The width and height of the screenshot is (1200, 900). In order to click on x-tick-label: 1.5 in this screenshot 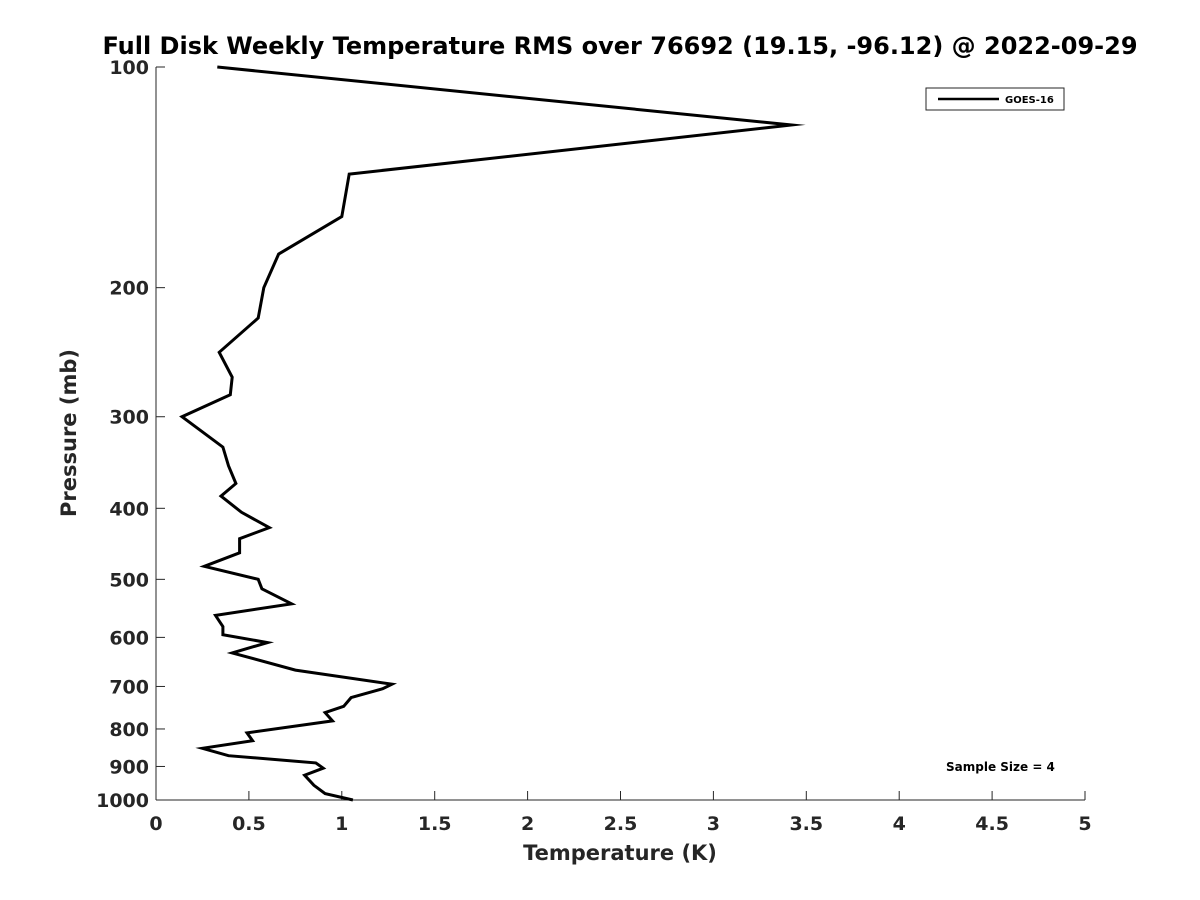, I will do `click(435, 824)`.